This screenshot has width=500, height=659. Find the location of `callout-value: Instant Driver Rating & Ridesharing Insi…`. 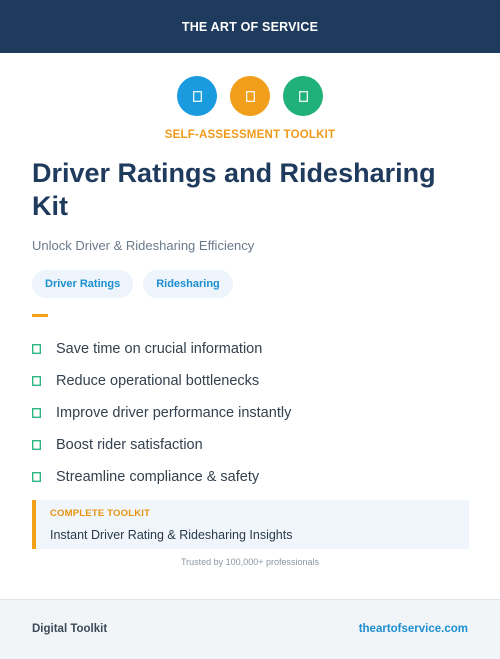

callout-value: Instant Driver Rating & Ridesharing Insi… is located at coordinates (171, 535).